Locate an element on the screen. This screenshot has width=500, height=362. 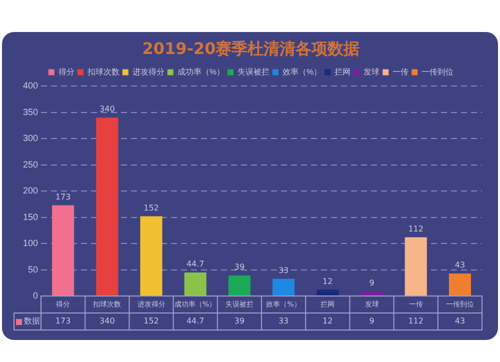
y-tick-label: 50 is located at coordinates (33, 269).